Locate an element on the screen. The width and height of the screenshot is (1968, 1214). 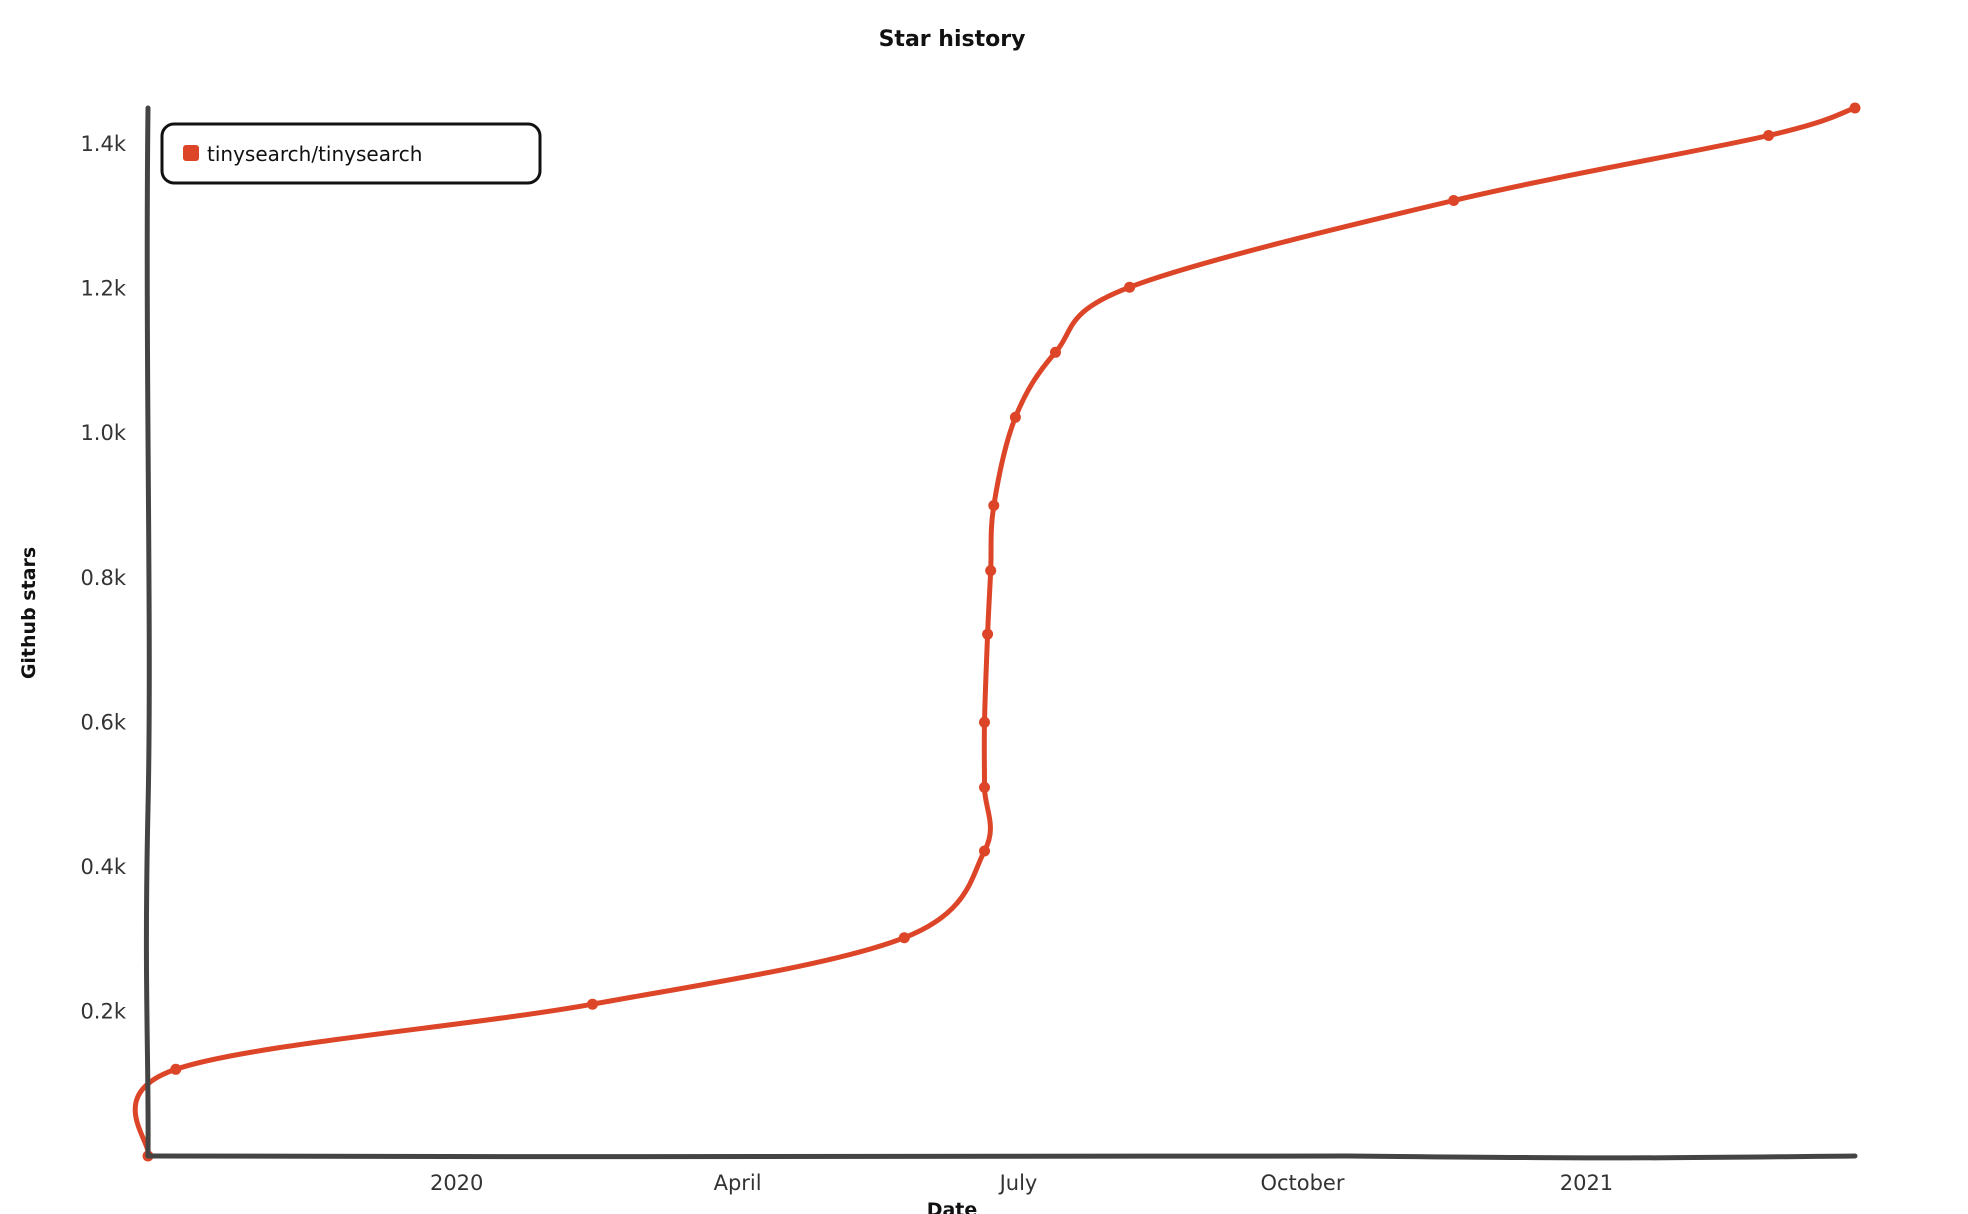
x-tick-label: October is located at coordinates (1302, 1183).